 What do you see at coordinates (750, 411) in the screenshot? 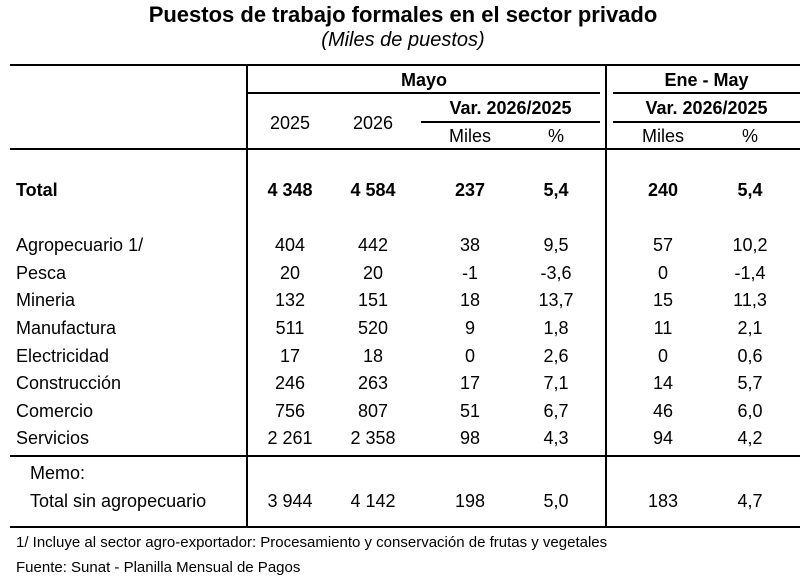
I see `row-ene-pct: 6,0` at bounding box center [750, 411].